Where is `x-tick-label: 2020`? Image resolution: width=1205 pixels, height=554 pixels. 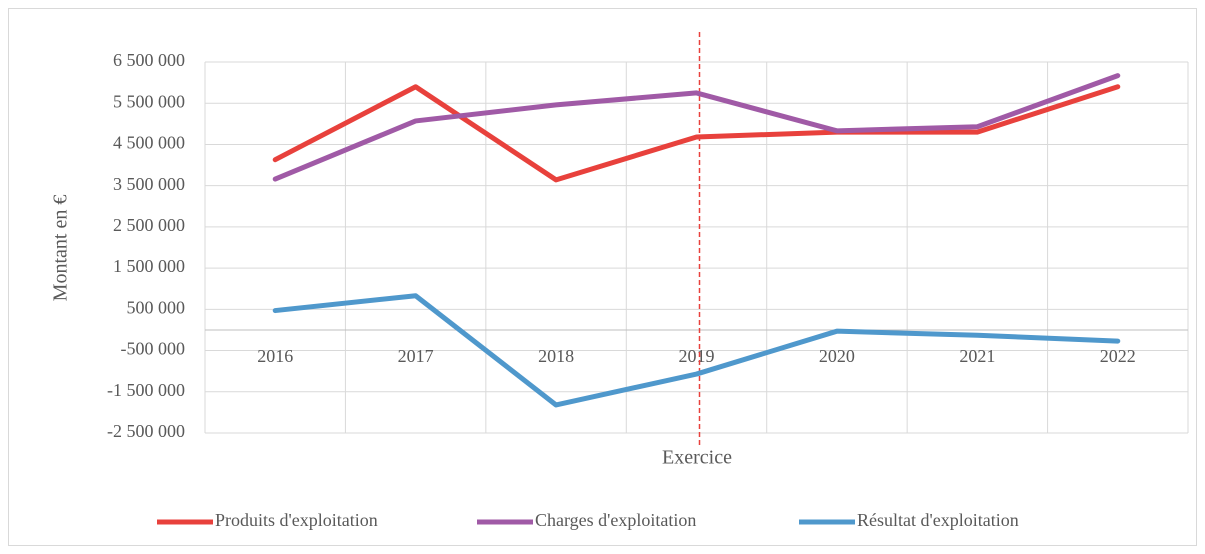
x-tick-label: 2020 is located at coordinates (837, 356).